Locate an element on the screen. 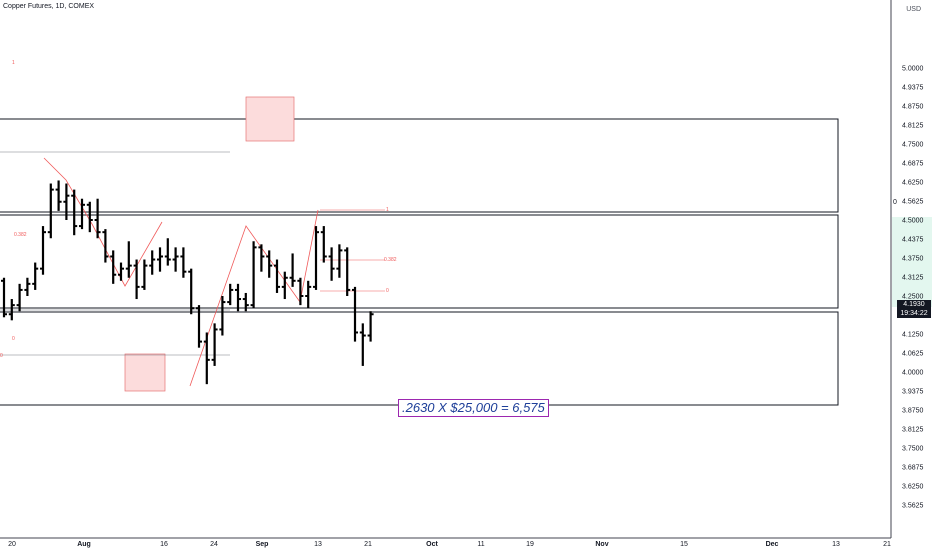 The width and height of the screenshot is (932, 555). price-tick-label: 4.0625 is located at coordinates (913, 354).